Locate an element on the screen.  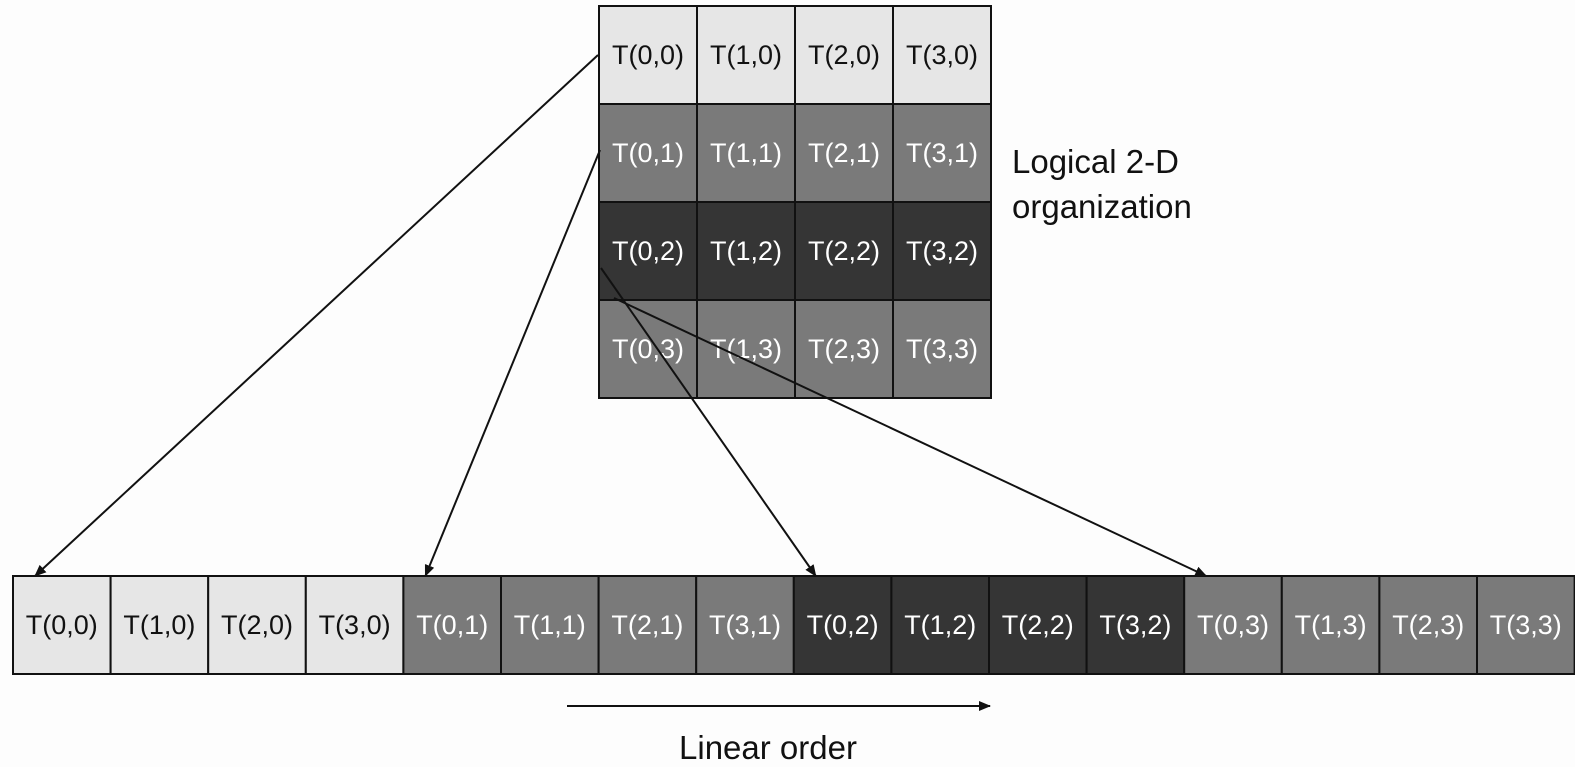
grid-cell-label: T(2,0) is located at coordinates (844, 55).